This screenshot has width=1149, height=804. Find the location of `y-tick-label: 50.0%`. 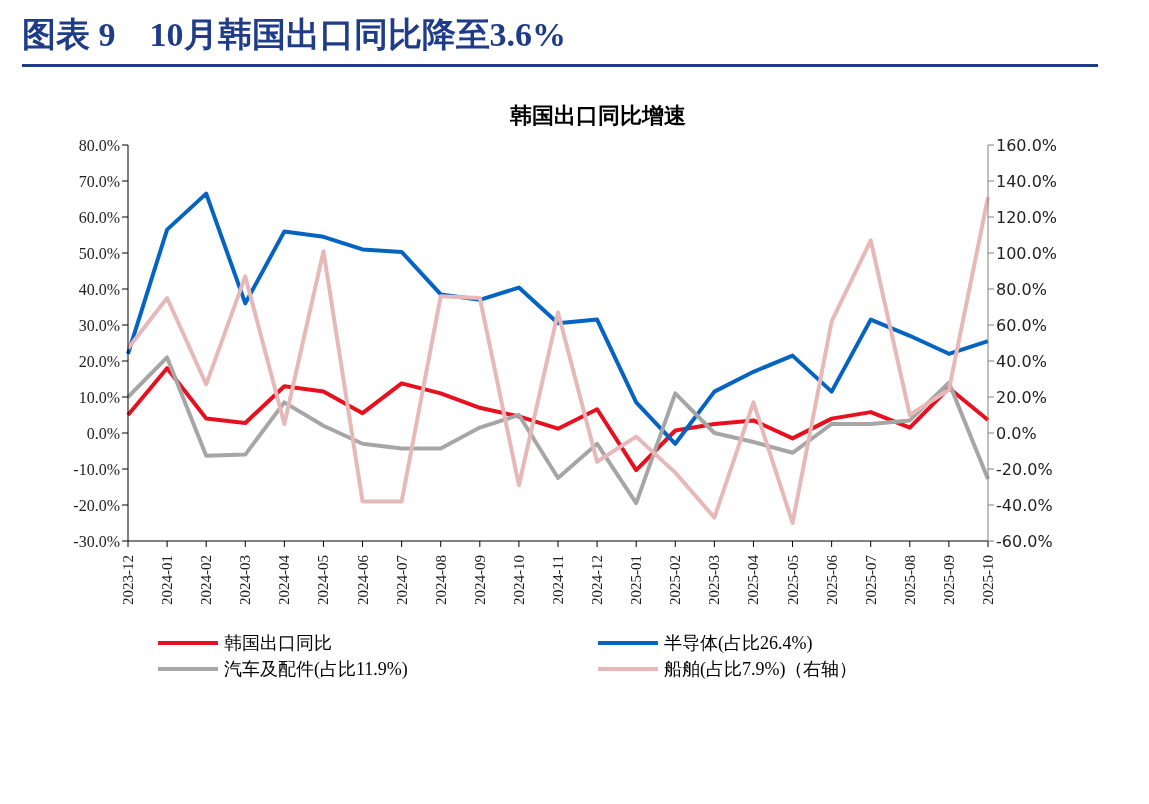

y-tick-label: 50.0% is located at coordinates (99, 253).